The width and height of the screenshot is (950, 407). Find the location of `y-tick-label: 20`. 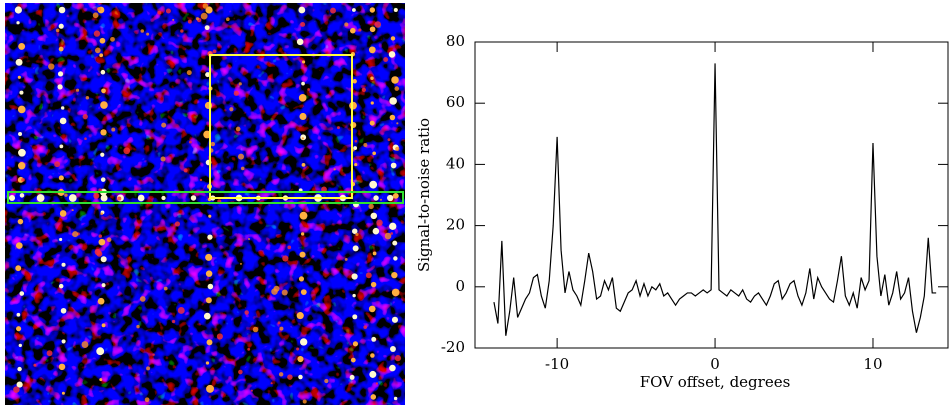

y-tick-label: 20 is located at coordinates (455, 225).